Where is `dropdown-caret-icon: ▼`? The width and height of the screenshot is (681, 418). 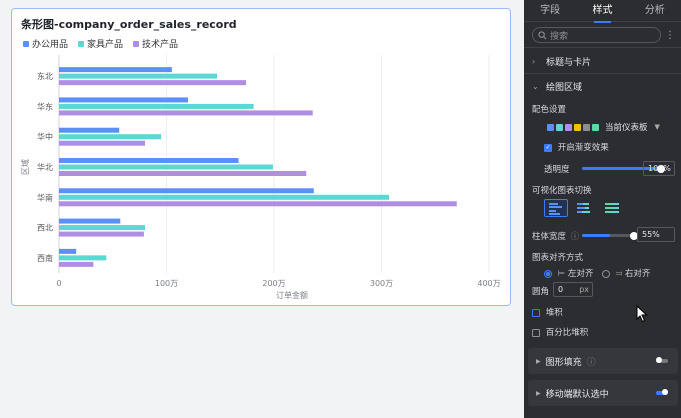 dropdown-caret-icon: ▼ is located at coordinates (657, 127).